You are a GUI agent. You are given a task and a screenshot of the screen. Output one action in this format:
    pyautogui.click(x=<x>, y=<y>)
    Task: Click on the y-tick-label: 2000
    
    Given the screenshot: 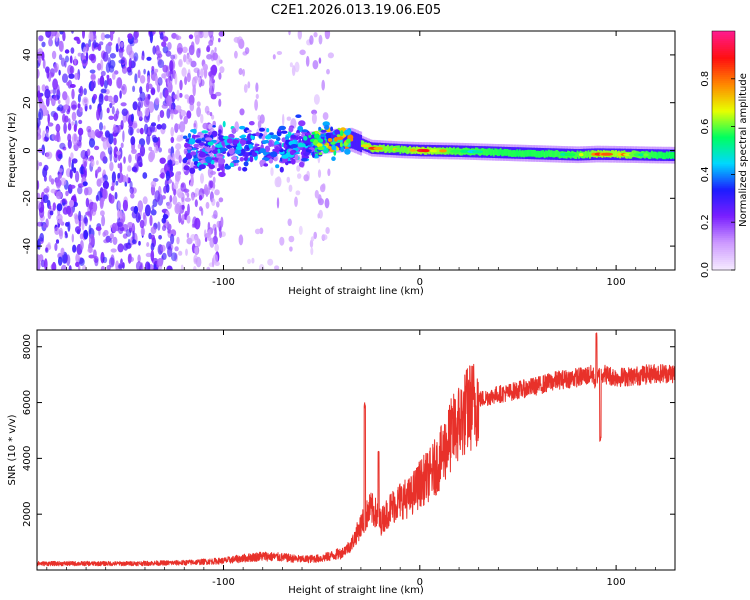 What is the action you would take?
    pyautogui.click(x=27, y=513)
    